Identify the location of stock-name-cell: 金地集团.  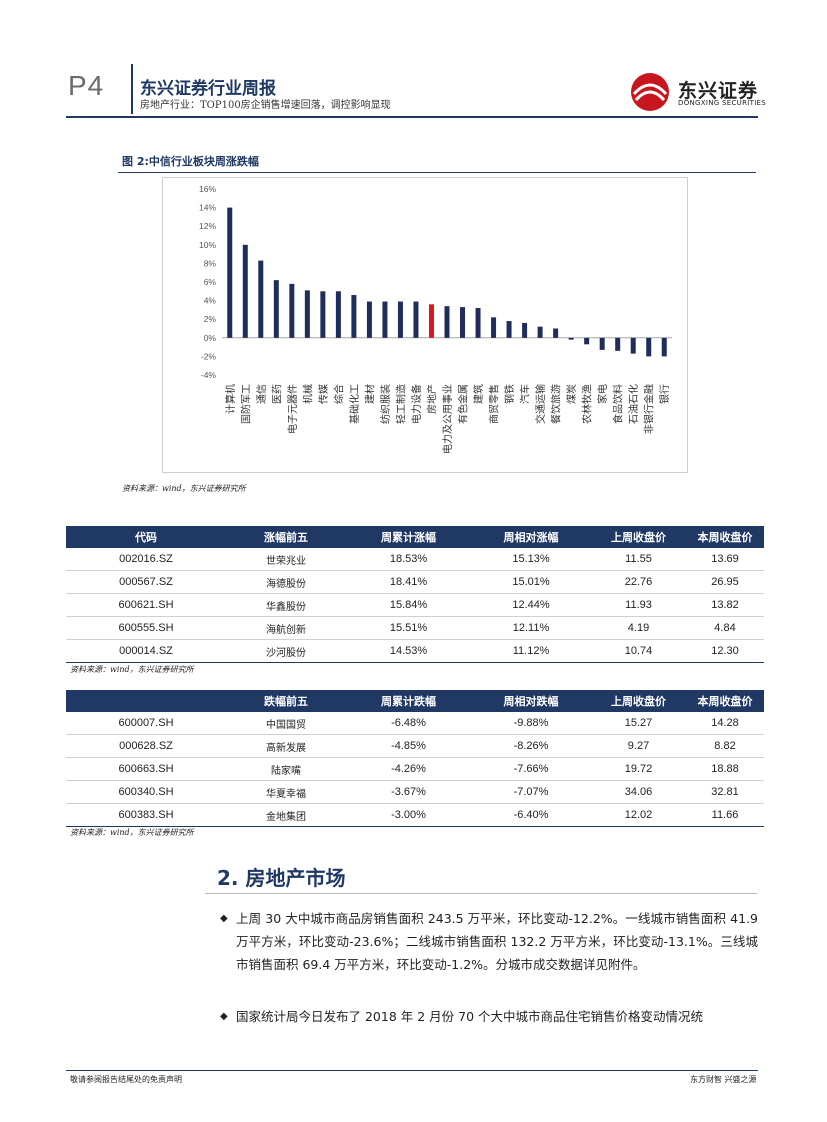
(286, 815).